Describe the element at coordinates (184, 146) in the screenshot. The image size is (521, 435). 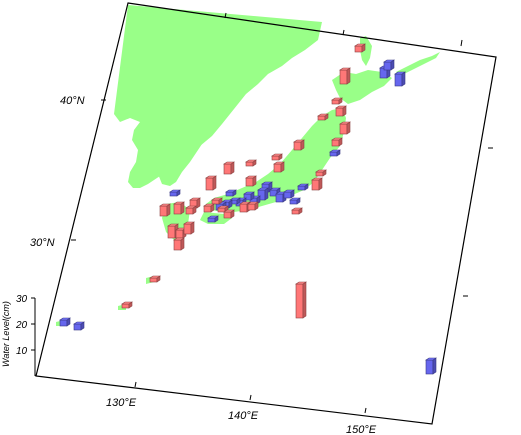
I see `korea-landmass` at that location.